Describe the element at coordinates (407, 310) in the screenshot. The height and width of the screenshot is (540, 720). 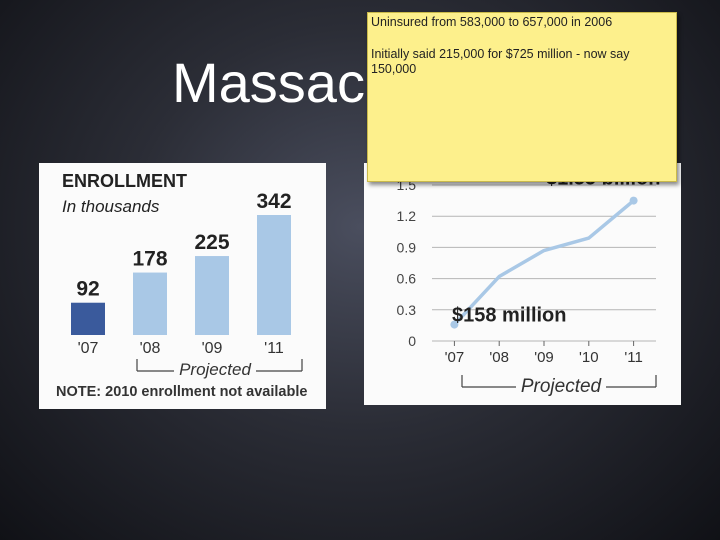
I see `cost-y-tick-label: 0.3` at that location.